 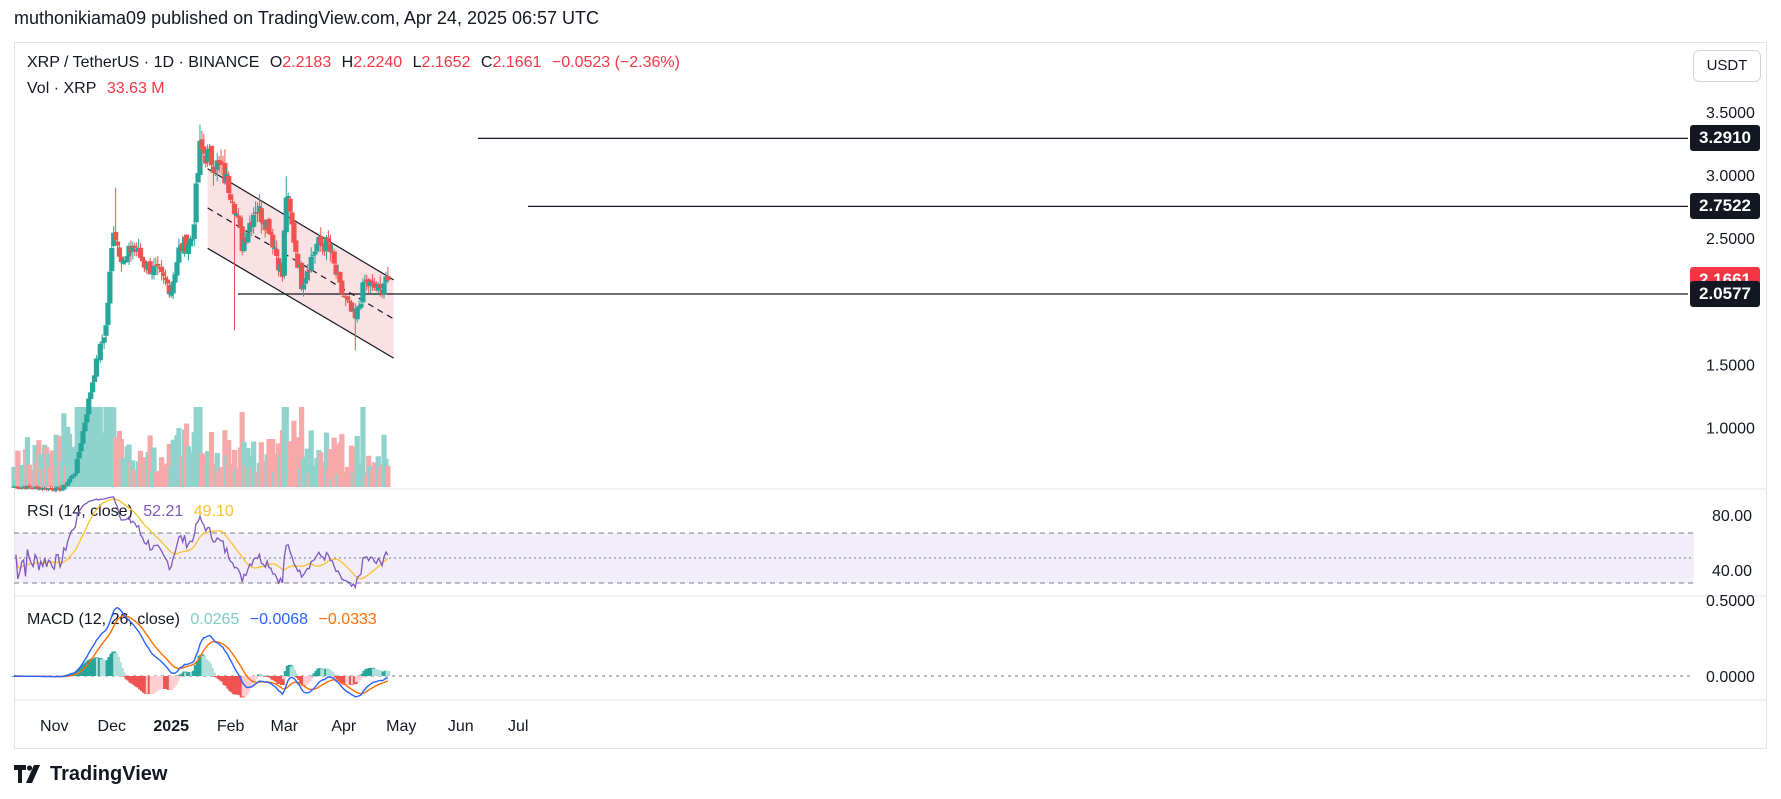 I want to click on volume-label: Vol · XRP, so click(x=62, y=88).